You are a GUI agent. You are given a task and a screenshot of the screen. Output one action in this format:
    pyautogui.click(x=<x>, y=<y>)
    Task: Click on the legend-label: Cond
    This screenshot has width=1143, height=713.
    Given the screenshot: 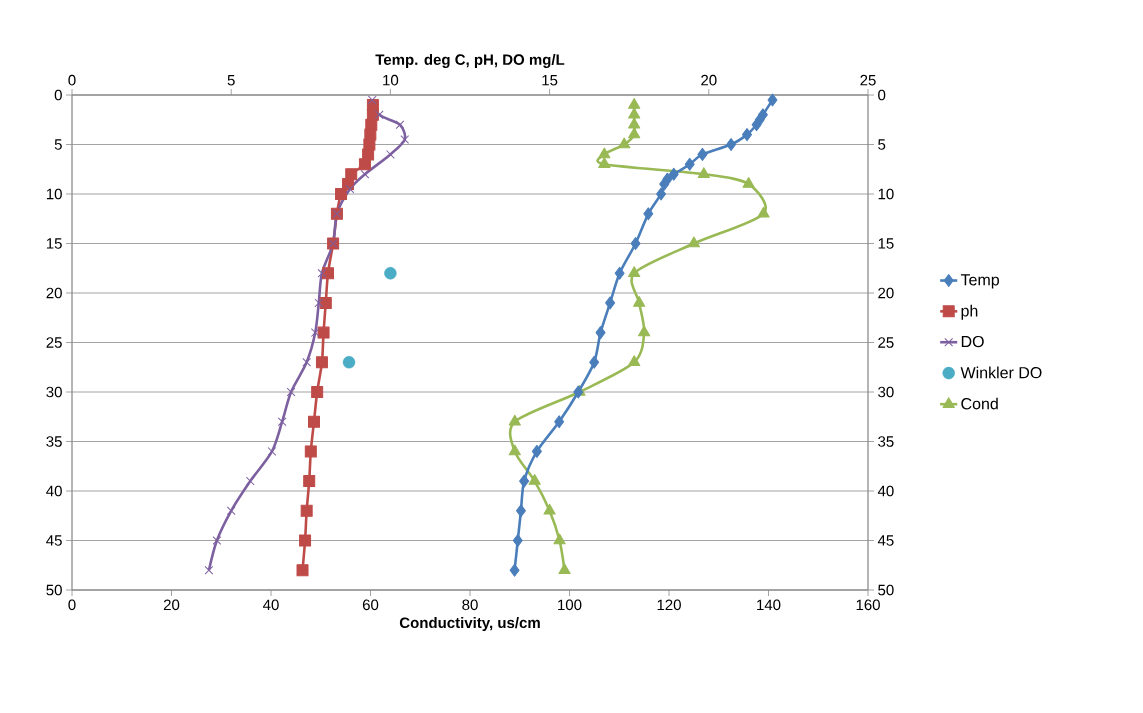 What is the action you would take?
    pyautogui.click(x=979, y=403)
    